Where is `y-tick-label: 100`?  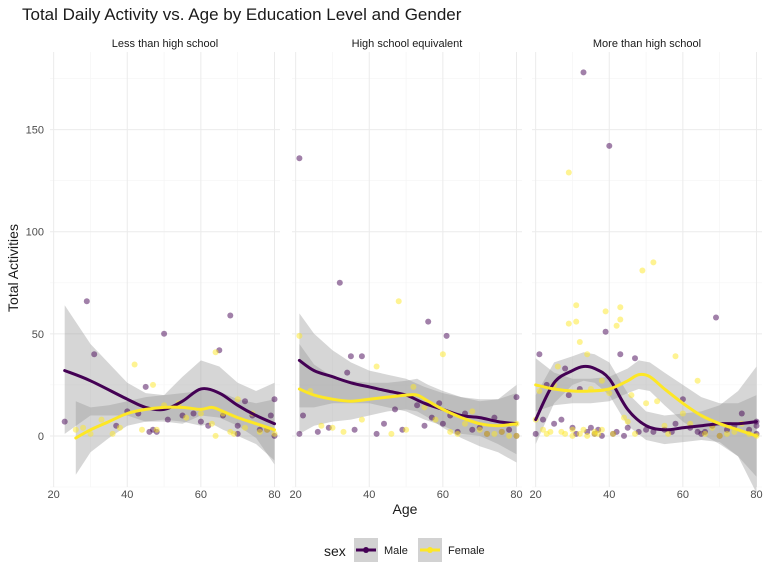
y-tick-label: 100 is located at coordinates (35, 233).